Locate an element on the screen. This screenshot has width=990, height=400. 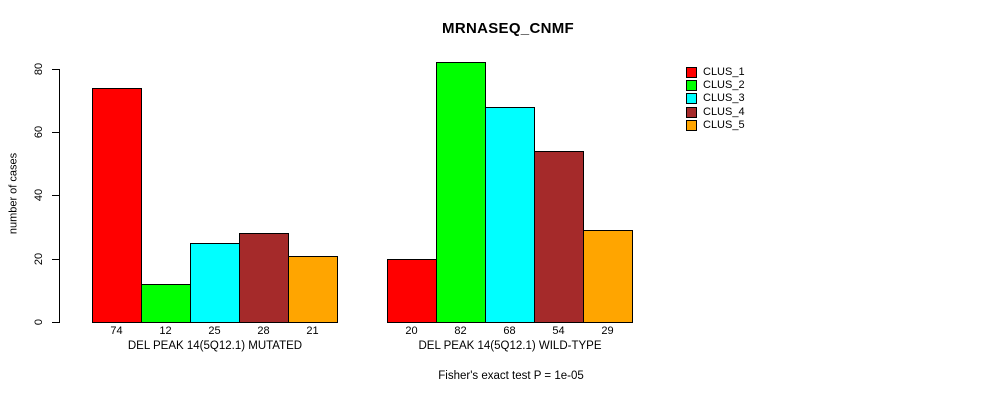
legend-label-clus_1: CLUS_1 is located at coordinates (724, 72).